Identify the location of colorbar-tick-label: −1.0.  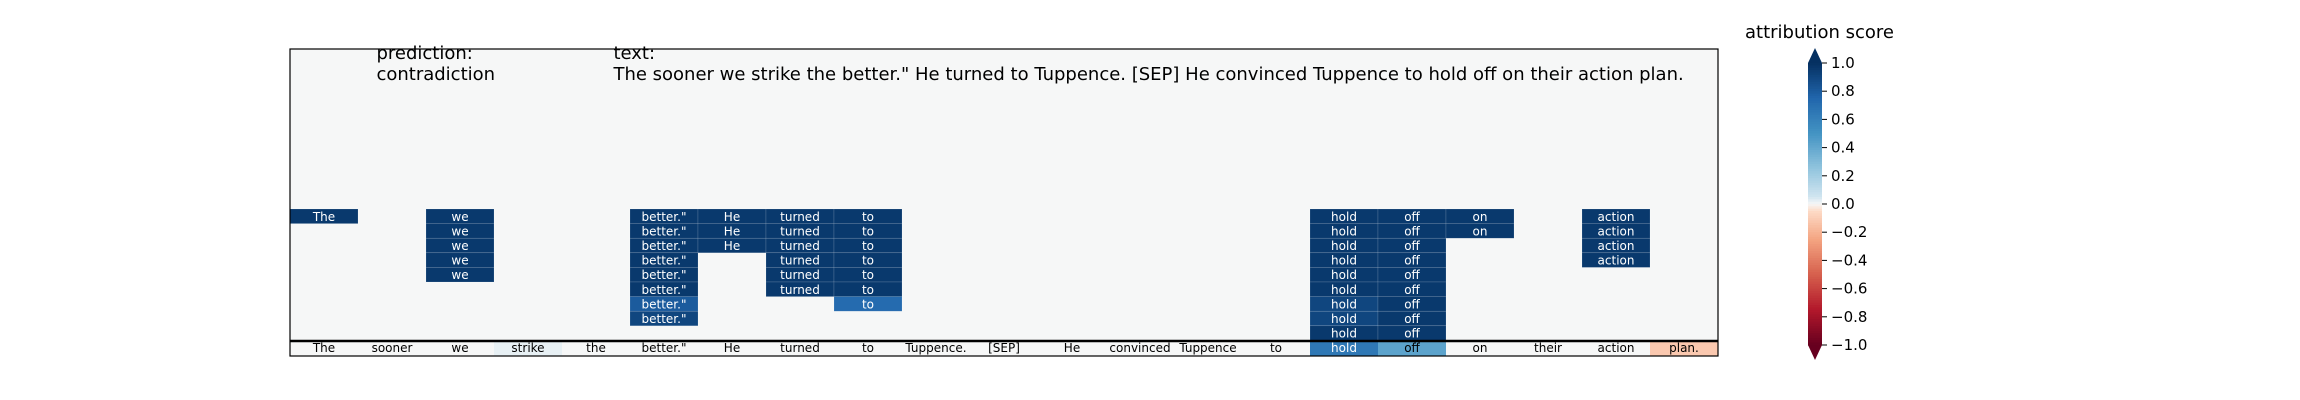
(1849, 345).